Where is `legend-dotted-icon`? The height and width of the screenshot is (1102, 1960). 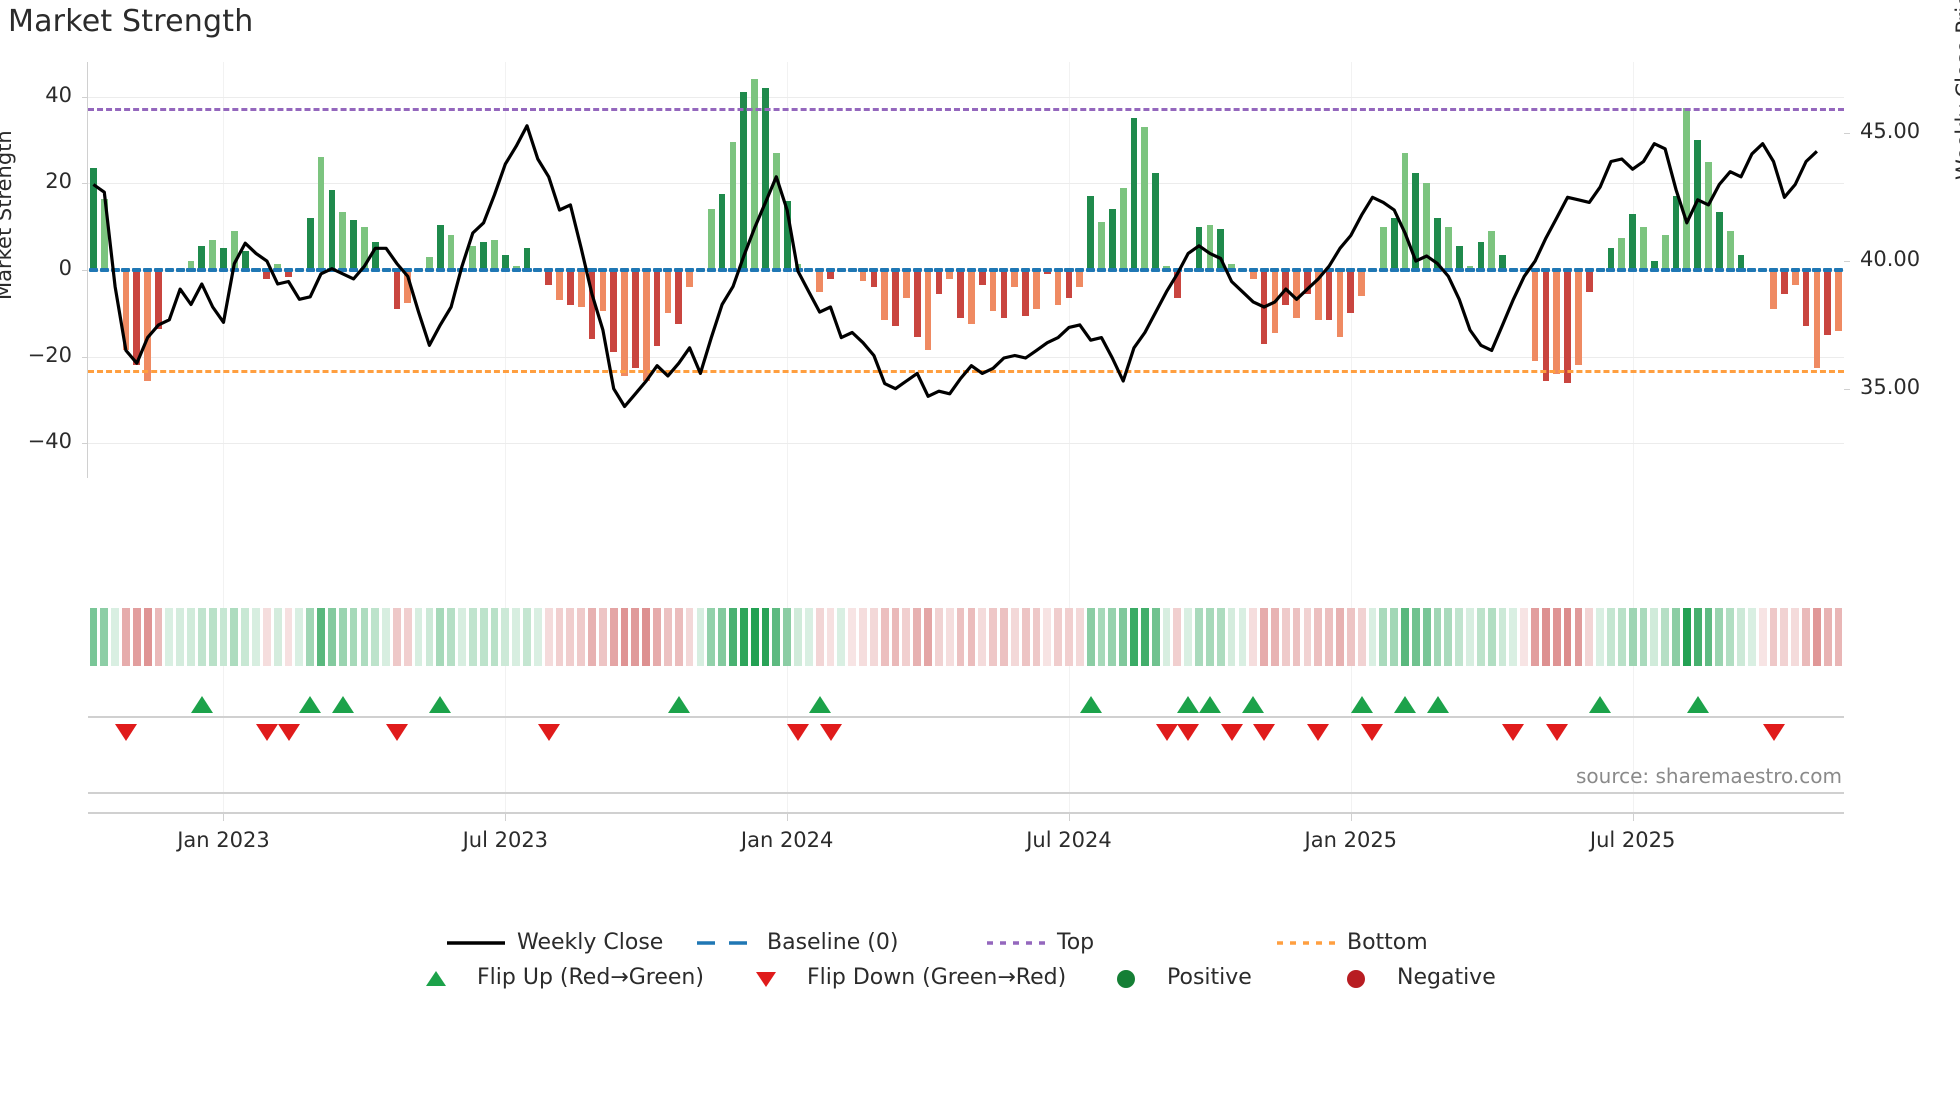 legend-dotted-icon is located at coordinates (1306, 942).